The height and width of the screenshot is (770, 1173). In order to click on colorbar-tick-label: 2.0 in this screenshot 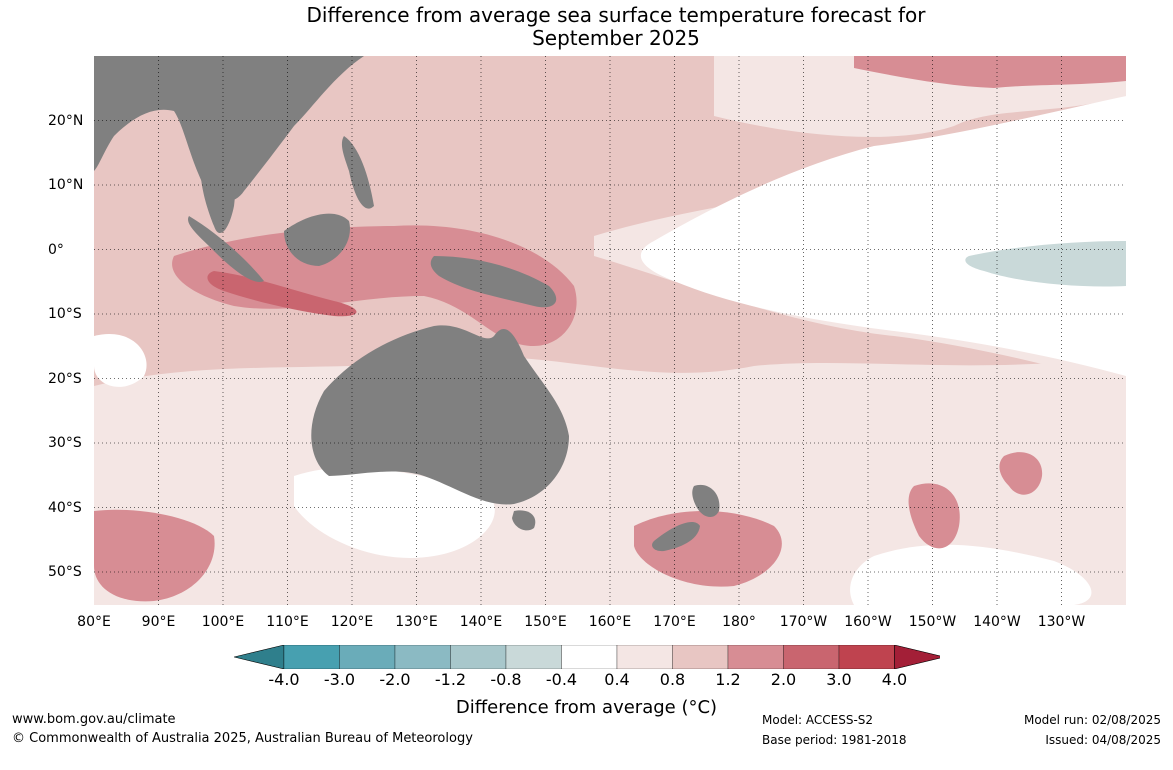, I will do `click(783, 679)`.